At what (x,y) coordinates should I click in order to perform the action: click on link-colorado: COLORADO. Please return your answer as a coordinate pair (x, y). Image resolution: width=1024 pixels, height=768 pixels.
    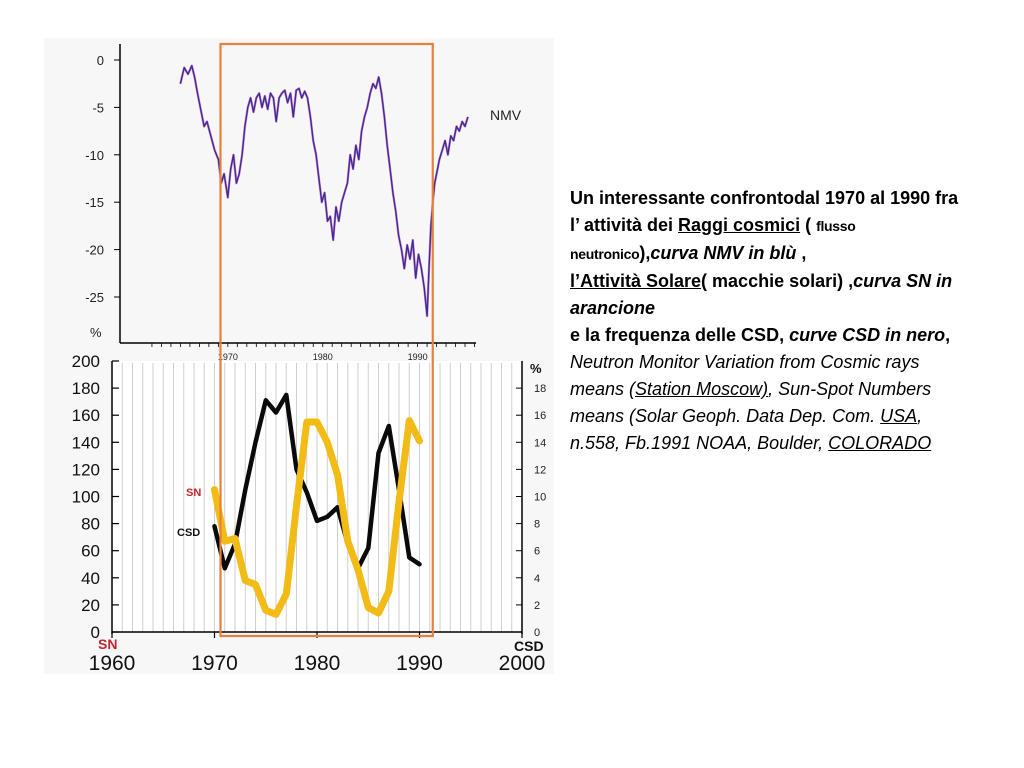
    Looking at the image, I should click on (880, 443).